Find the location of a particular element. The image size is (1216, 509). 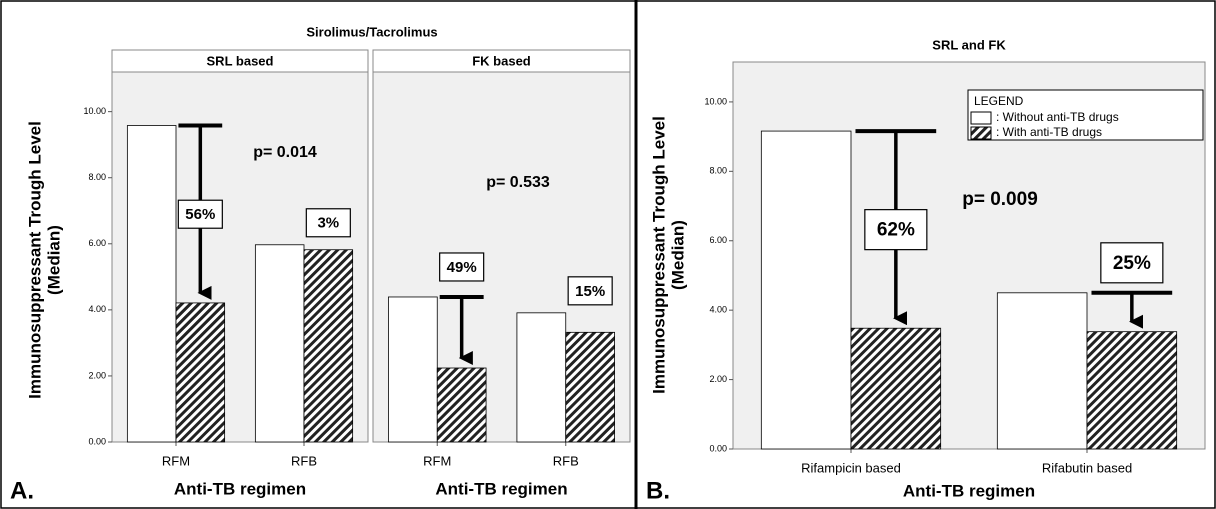

panel-letter: B. is located at coordinates (658, 490).